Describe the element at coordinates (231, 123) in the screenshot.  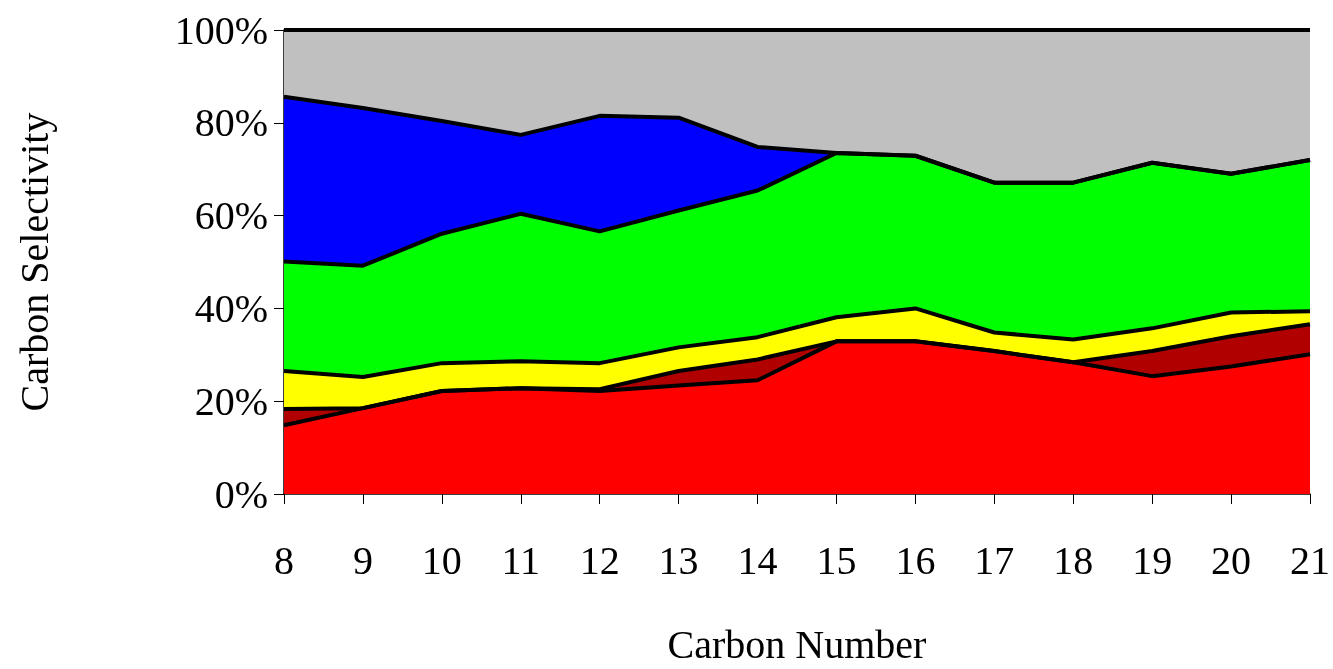
I see `y-tick-label: 80%` at that location.